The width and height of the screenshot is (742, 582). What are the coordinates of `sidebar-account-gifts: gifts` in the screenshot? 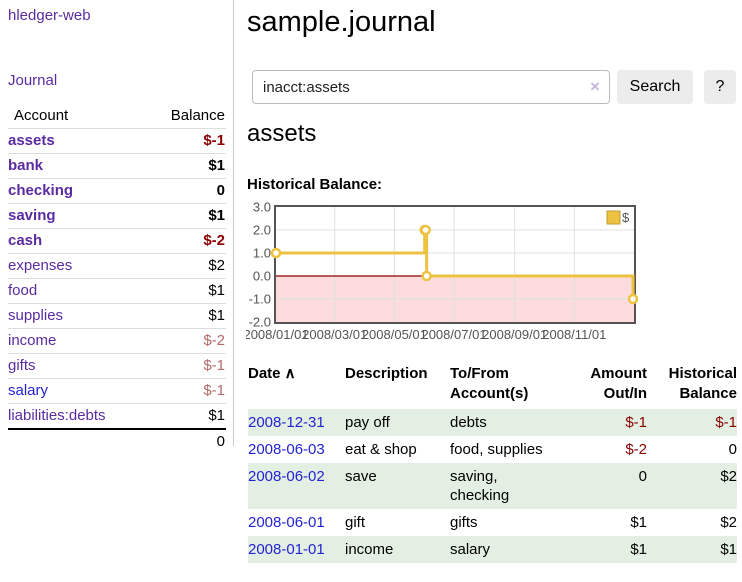 It's located at (22, 365).